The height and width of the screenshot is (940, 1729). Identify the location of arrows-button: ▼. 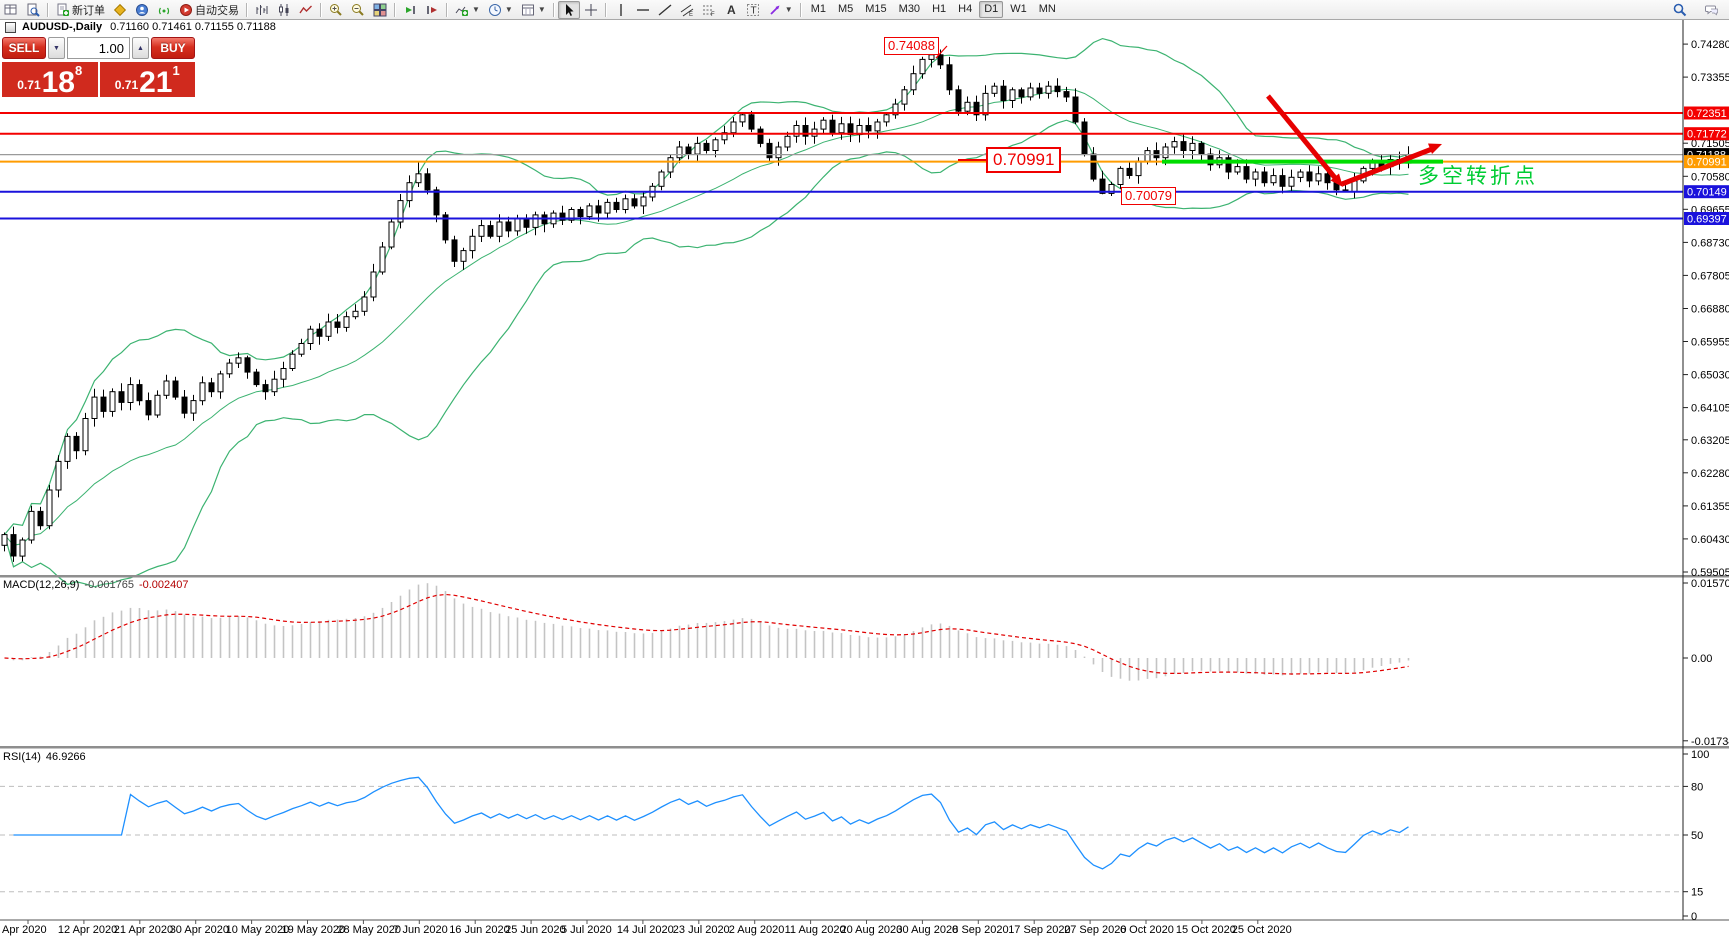
(780, 10).